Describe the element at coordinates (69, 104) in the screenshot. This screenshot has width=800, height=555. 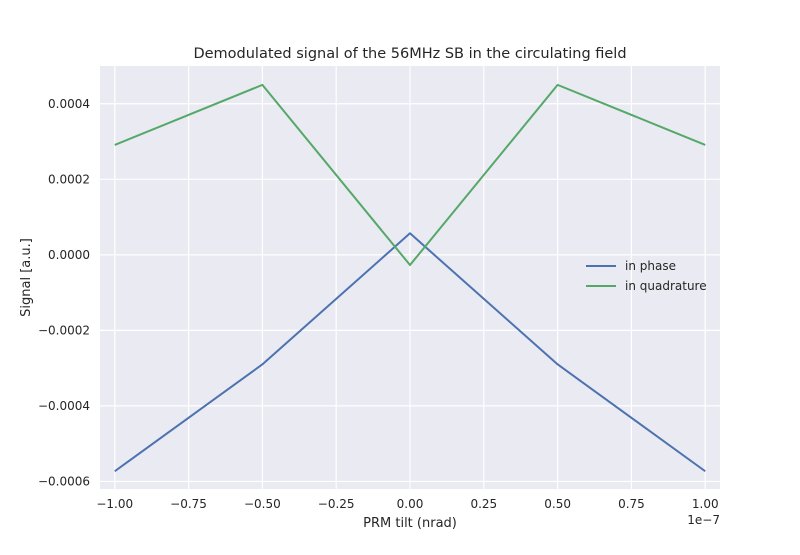
I see `y-tick-label: 0.0004` at that location.